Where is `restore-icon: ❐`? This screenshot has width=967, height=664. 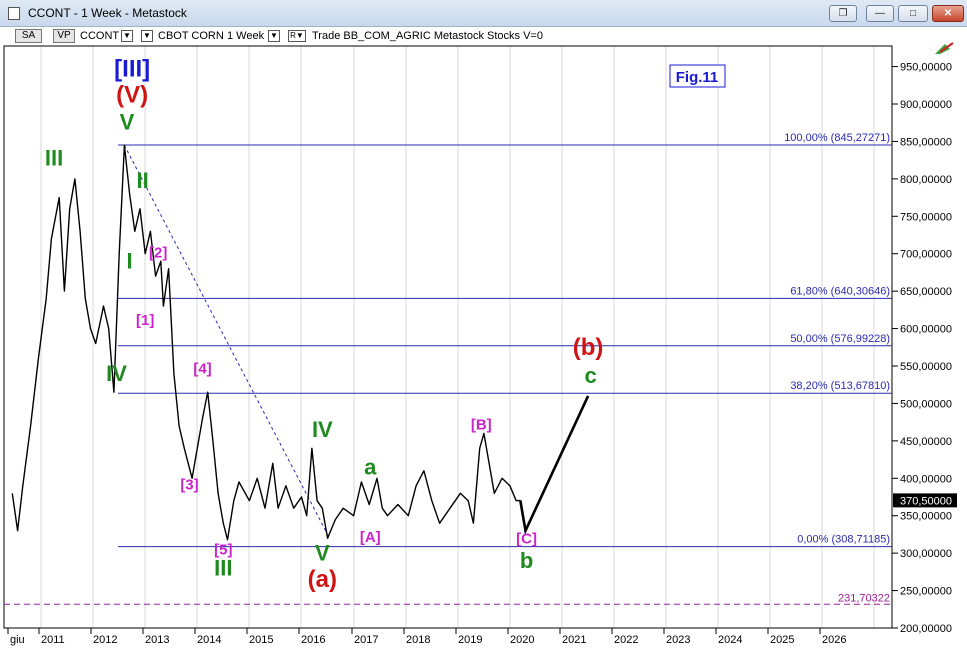
restore-icon: ❐ is located at coordinates (843, 13).